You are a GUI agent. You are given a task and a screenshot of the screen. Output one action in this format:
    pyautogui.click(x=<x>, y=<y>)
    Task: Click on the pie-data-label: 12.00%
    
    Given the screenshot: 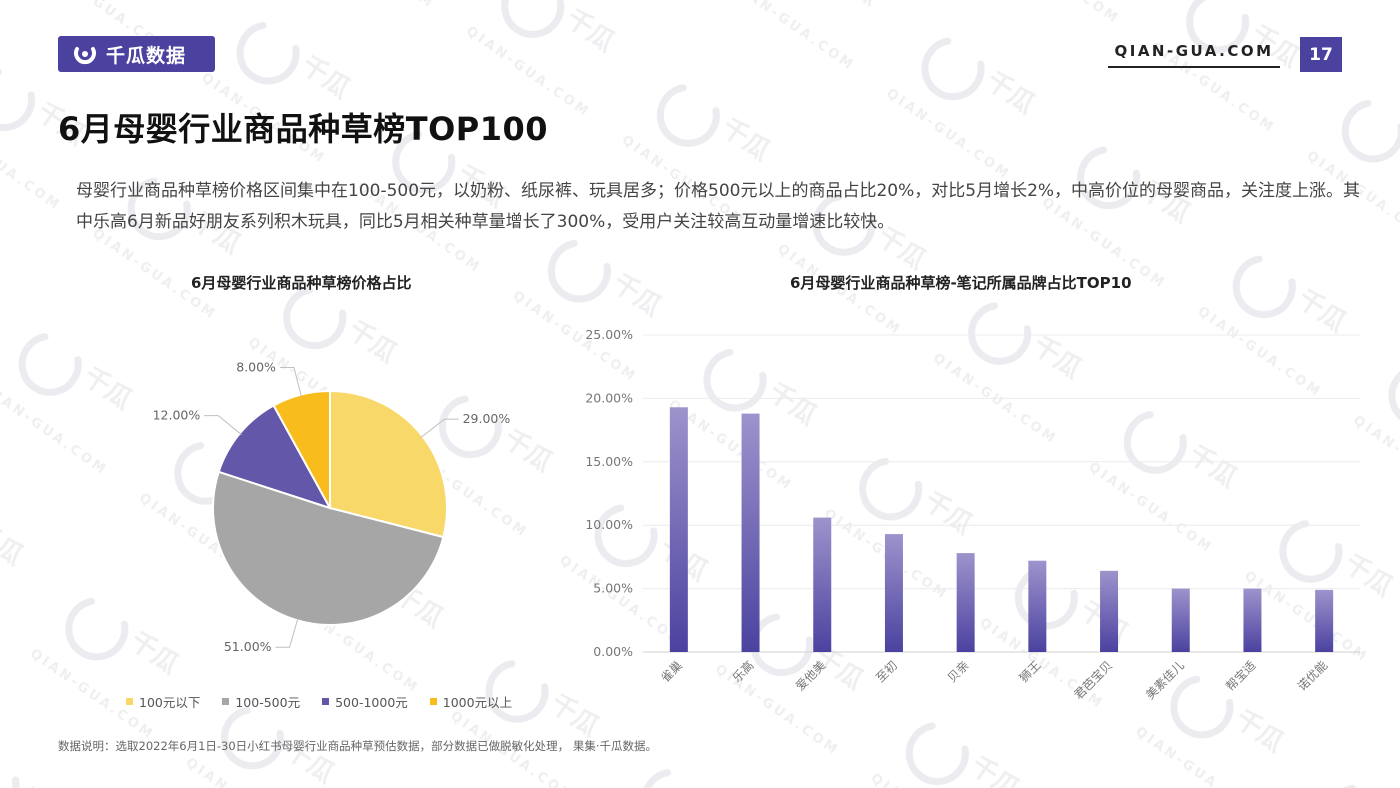 What is the action you would take?
    pyautogui.click(x=177, y=415)
    